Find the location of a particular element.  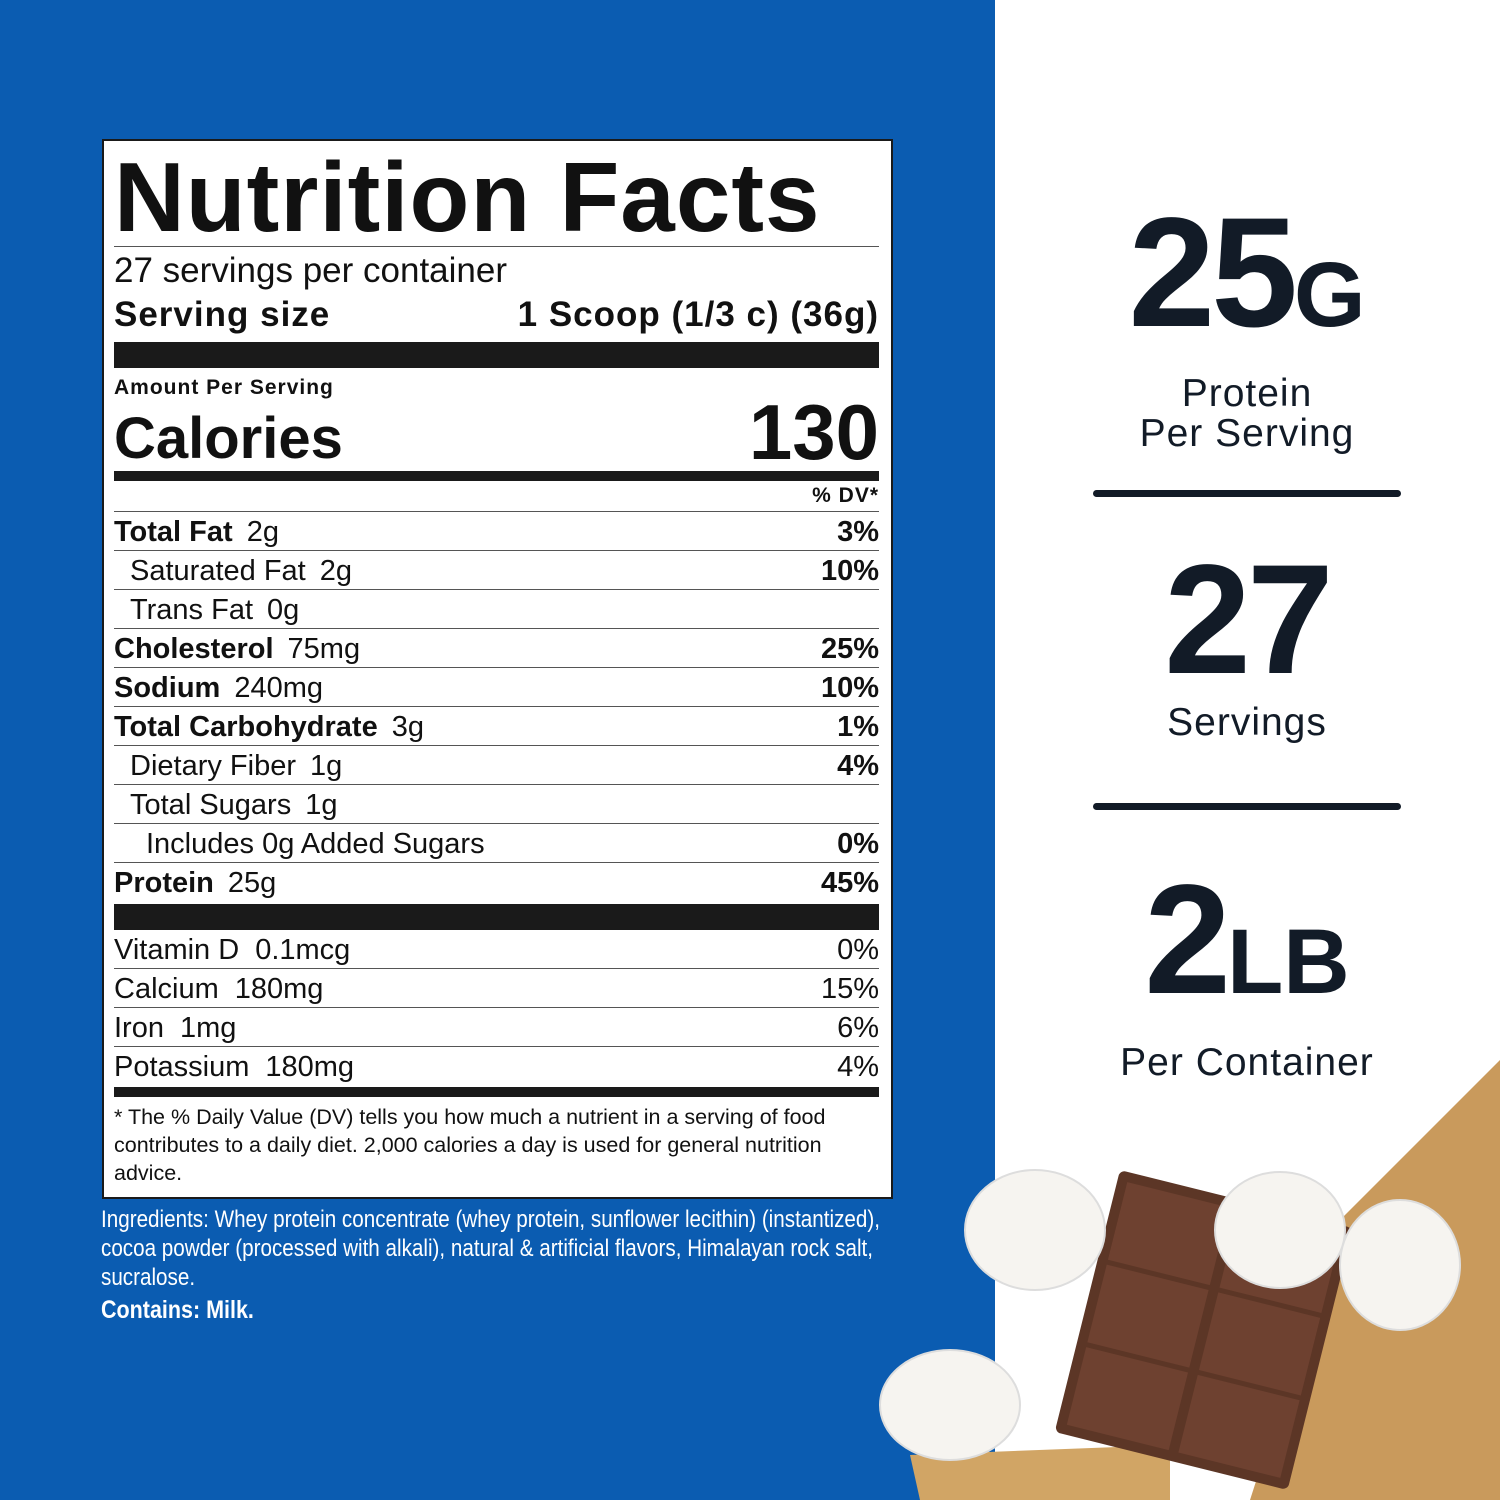

stat-value: 27 is located at coordinates (1249, 620).